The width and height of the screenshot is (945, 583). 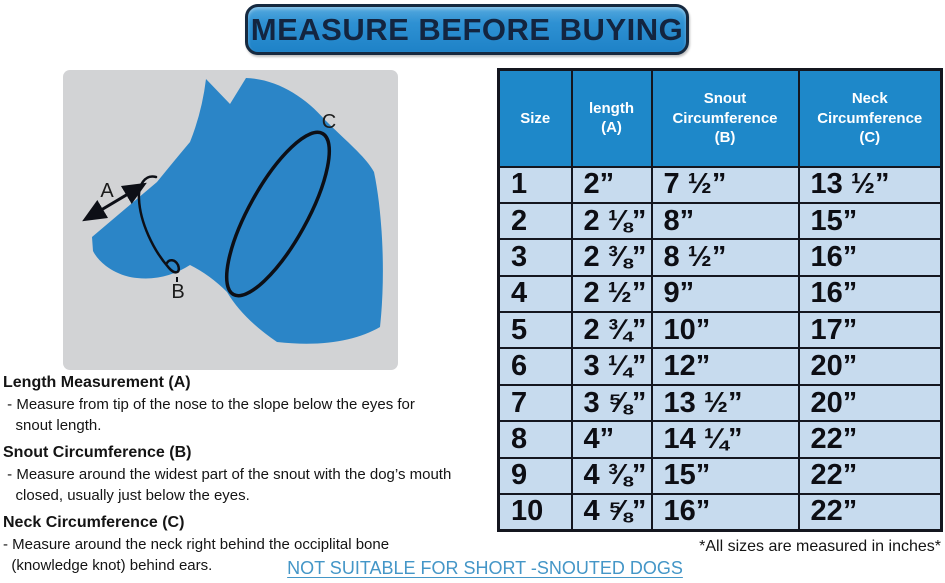 What do you see at coordinates (725, 330) in the screenshot?
I see `snout-cell: 10”` at bounding box center [725, 330].